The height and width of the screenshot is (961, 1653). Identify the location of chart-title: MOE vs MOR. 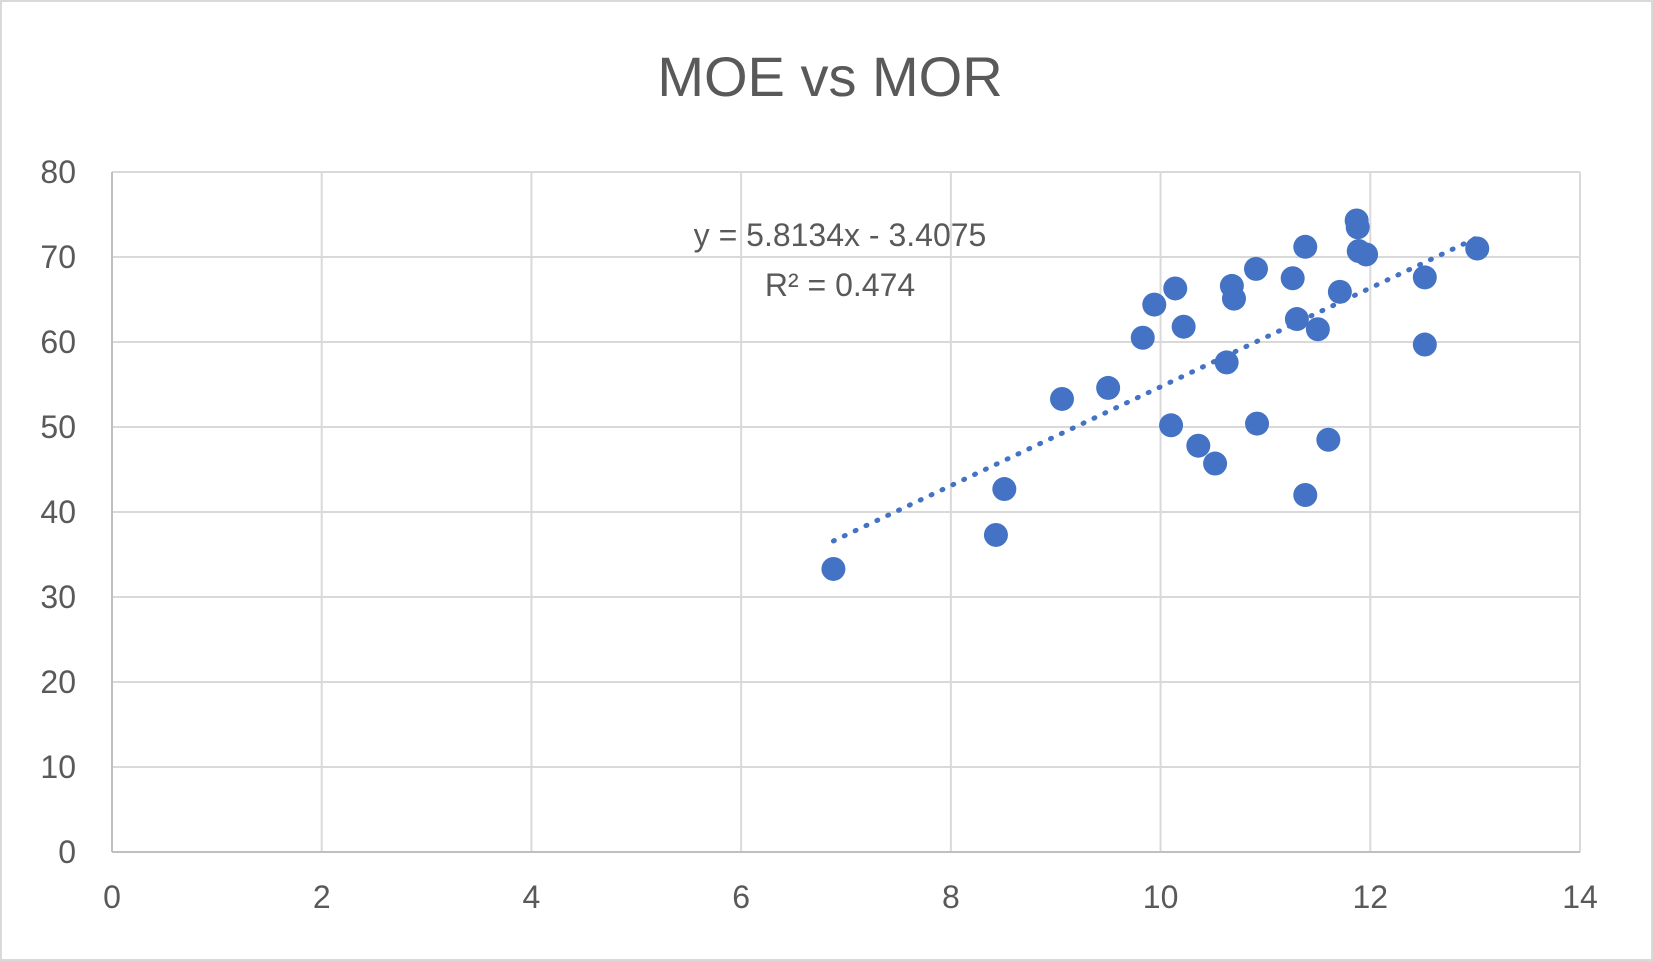
(829, 76).